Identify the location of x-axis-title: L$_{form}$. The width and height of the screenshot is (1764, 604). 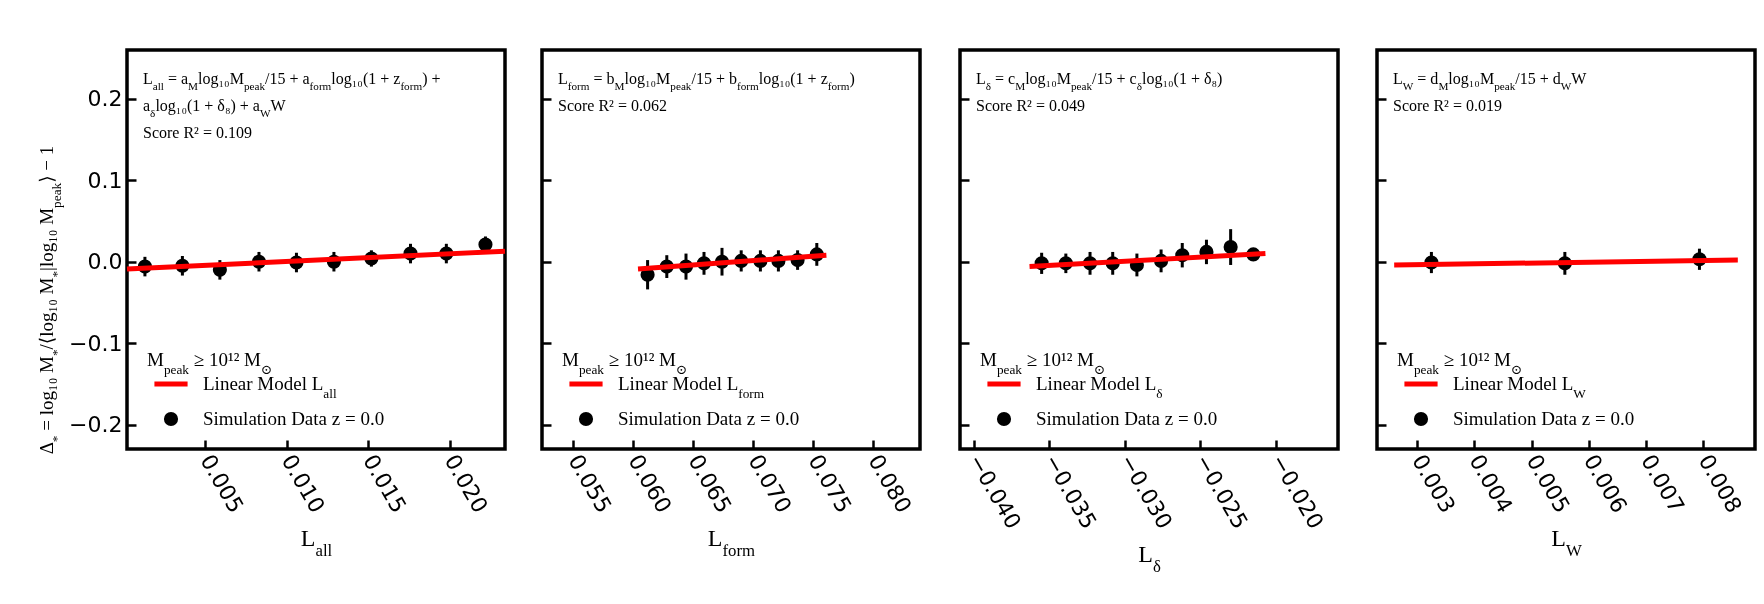
(731, 542).